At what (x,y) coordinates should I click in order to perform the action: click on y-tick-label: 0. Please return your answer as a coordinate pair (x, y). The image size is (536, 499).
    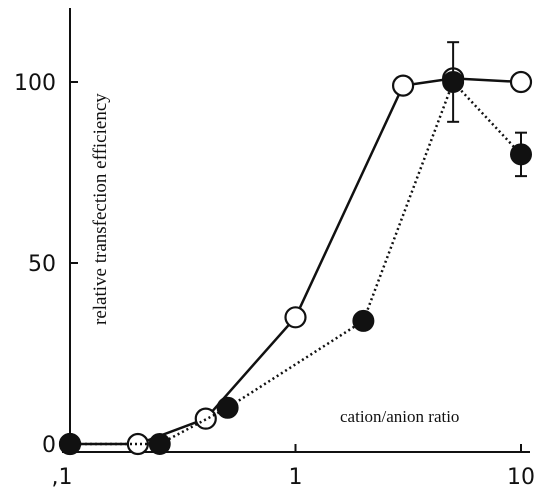
    Looking at the image, I should click on (49, 445).